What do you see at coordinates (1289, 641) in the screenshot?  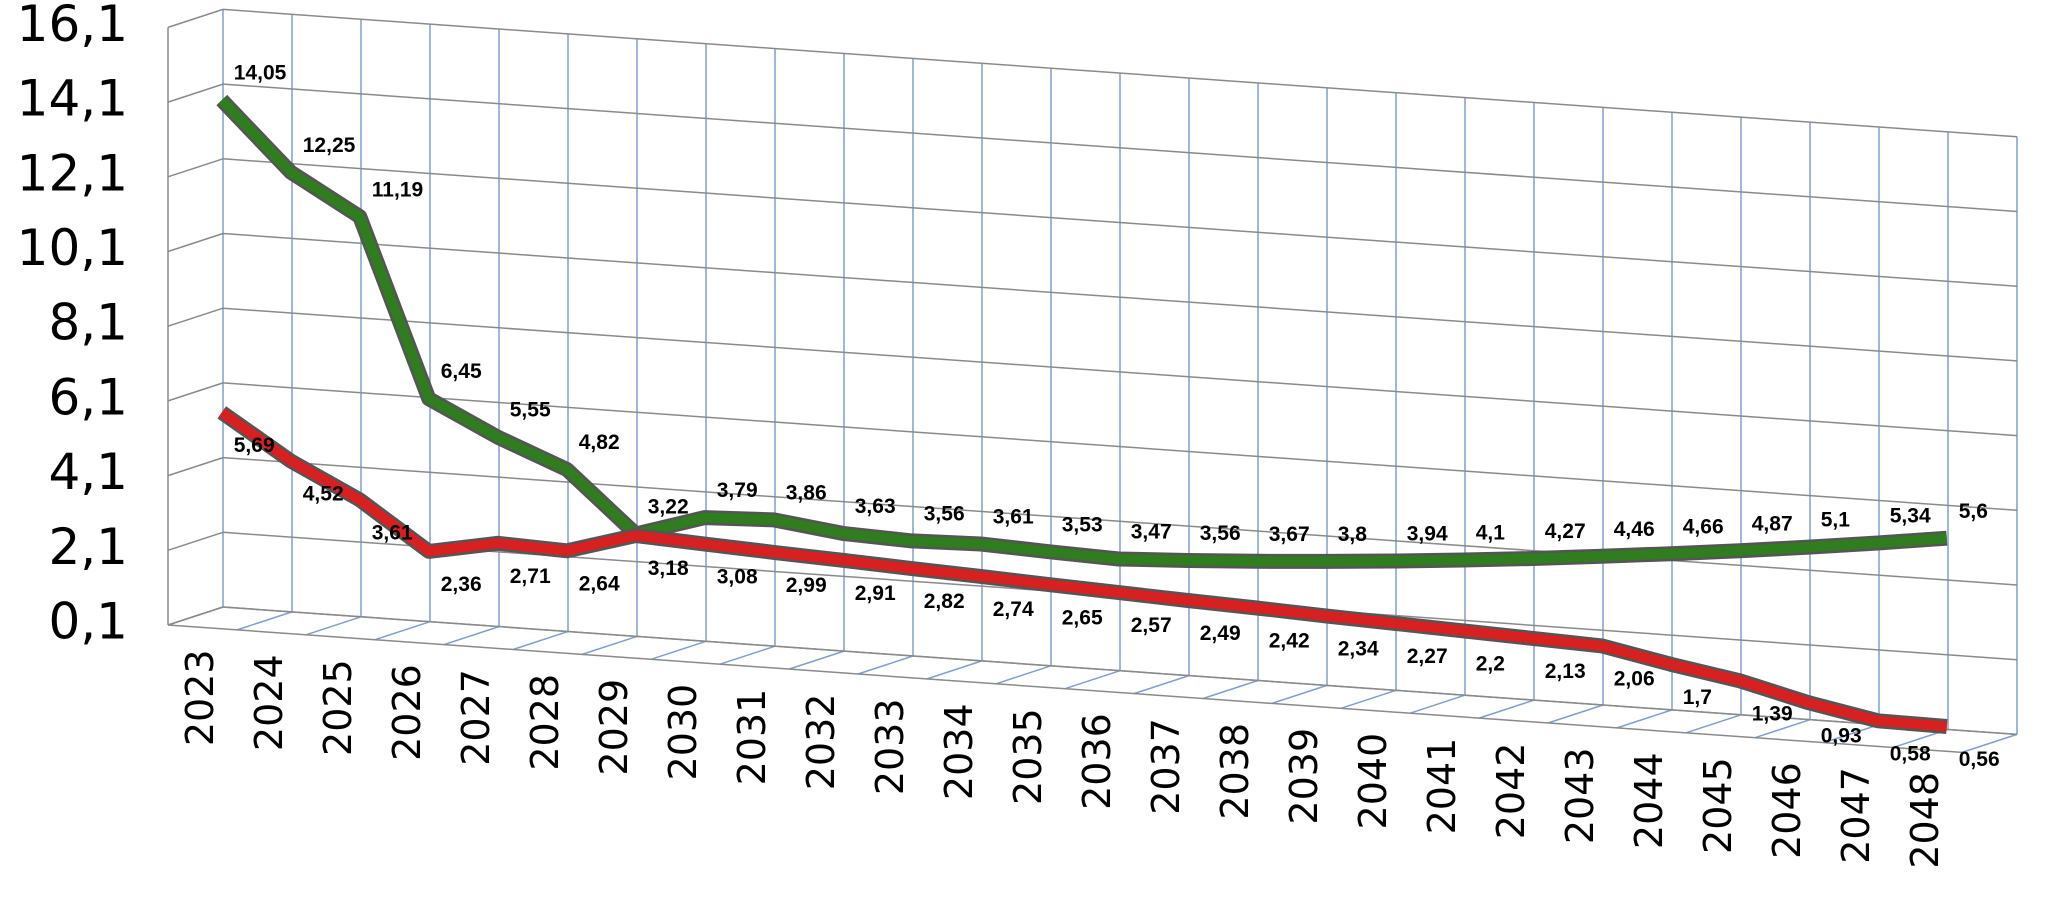 I see `data-label: 2,42` at bounding box center [1289, 641].